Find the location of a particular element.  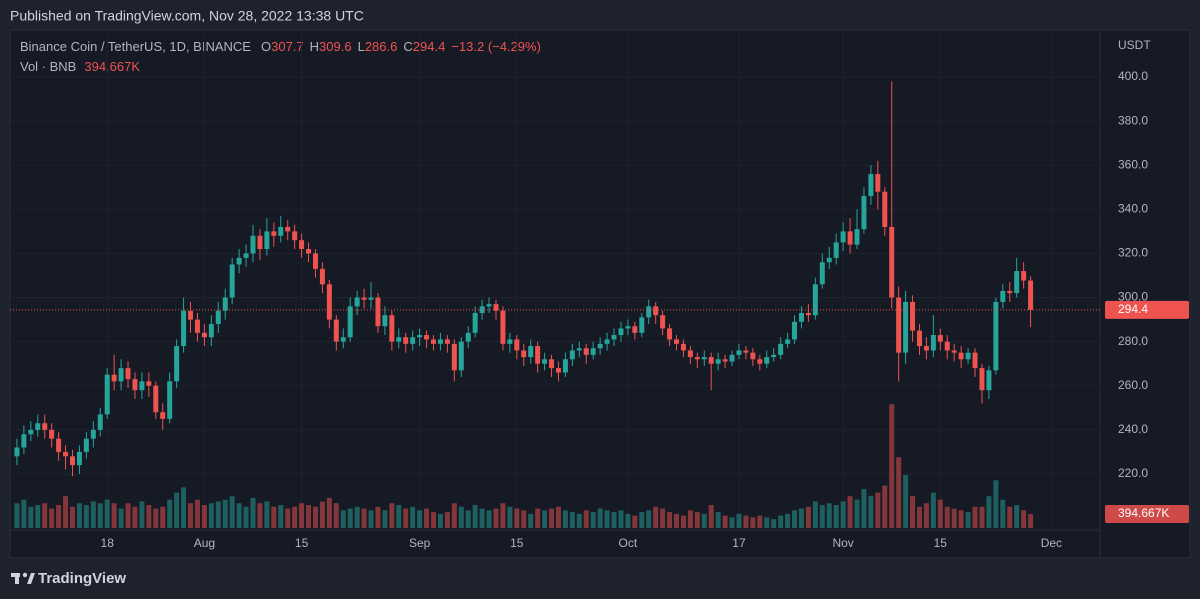

x-tick-label: 15 is located at coordinates (941, 543).